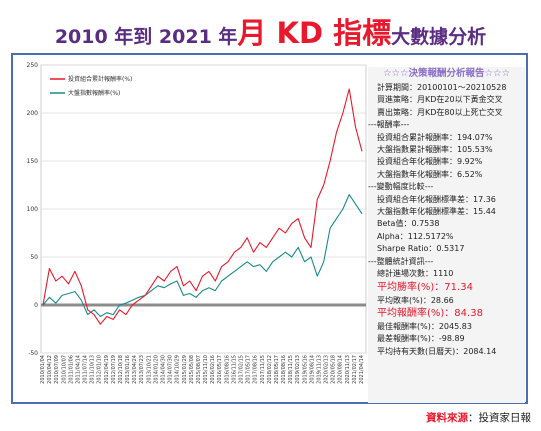 The width and height of the screenshot is (541, 431). Describe the element at coordinates (128, 369) in the screenshot. I see `x-tick-label: 2013/01/16` at that location.